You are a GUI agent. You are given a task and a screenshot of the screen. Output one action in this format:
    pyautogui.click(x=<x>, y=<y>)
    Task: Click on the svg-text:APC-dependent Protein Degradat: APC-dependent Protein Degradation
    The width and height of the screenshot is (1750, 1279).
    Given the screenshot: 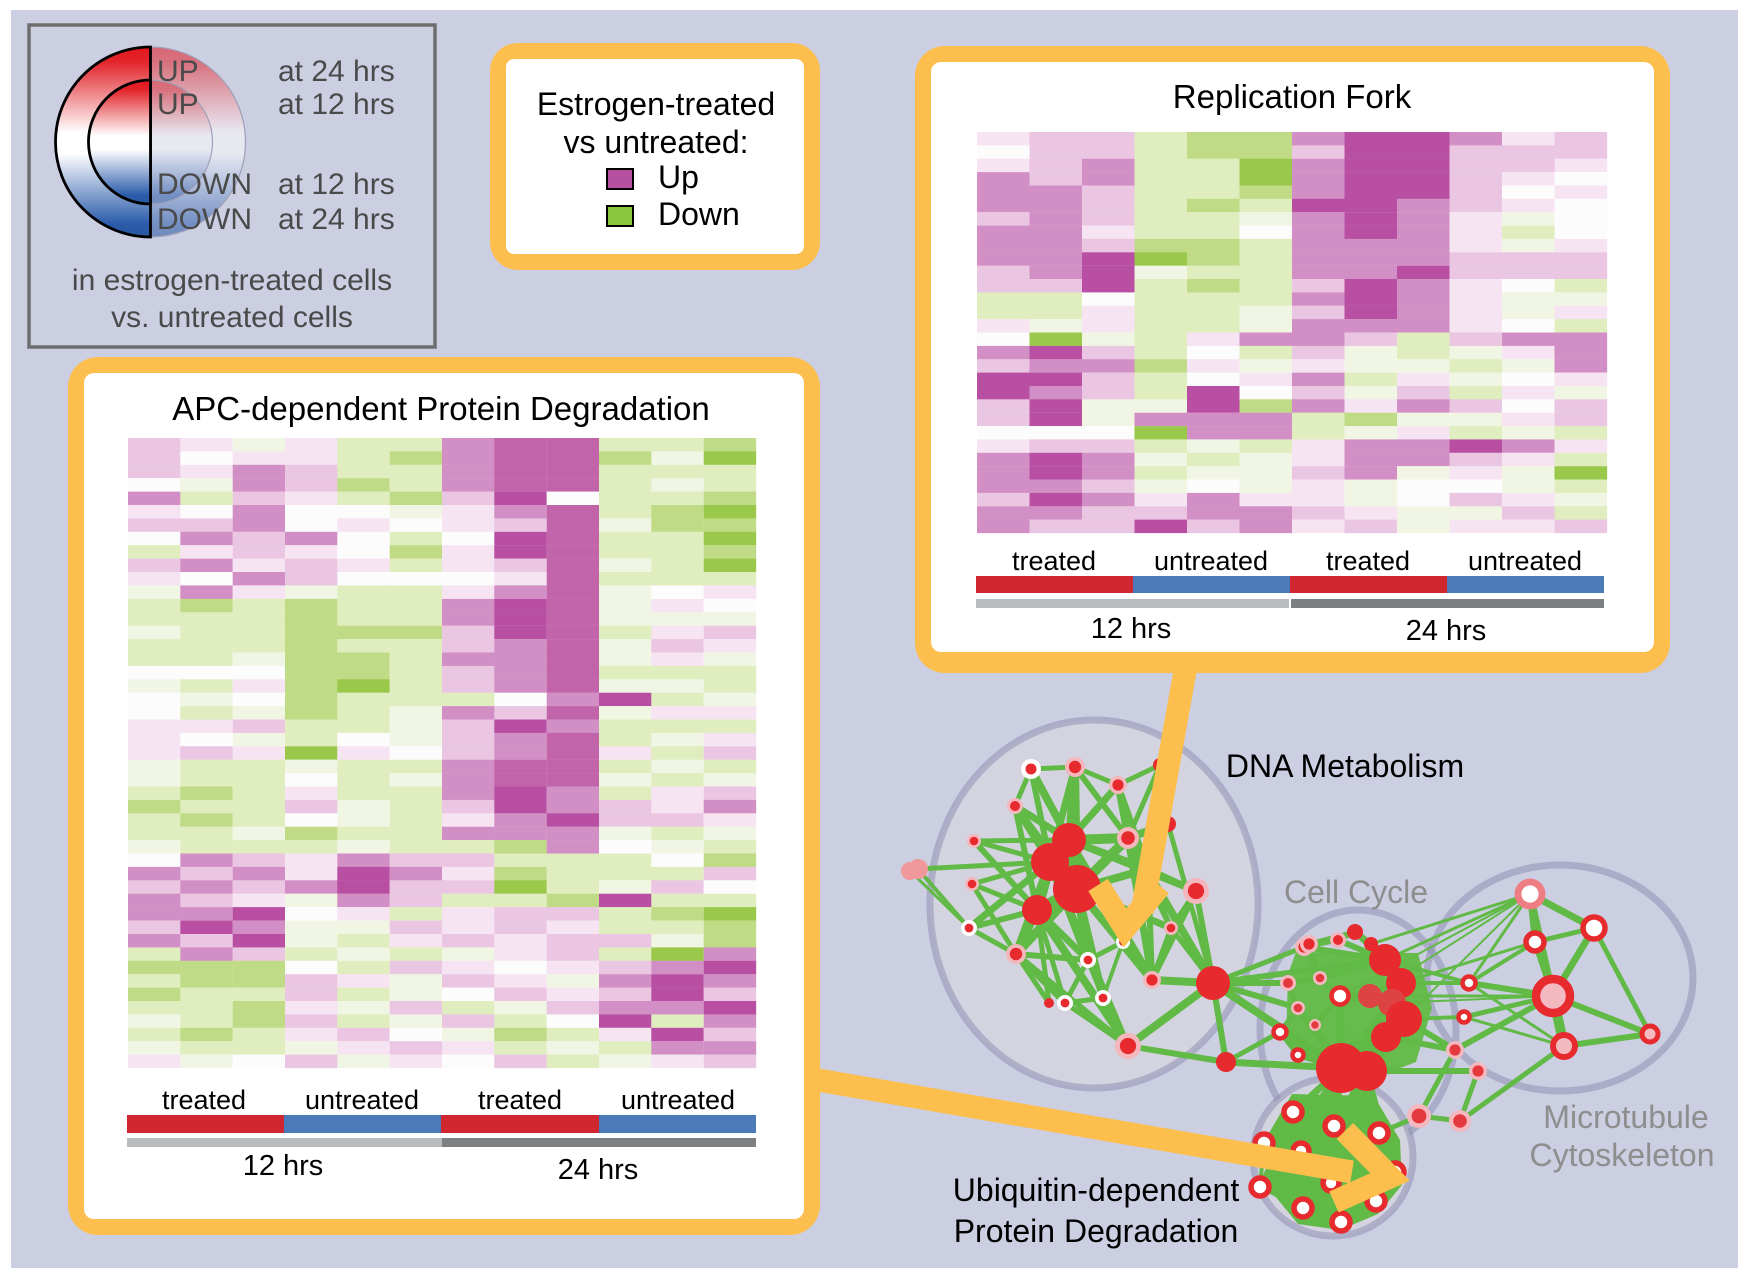 What is the action you would take?
    pyautogui.click(x=441, y=408)
    